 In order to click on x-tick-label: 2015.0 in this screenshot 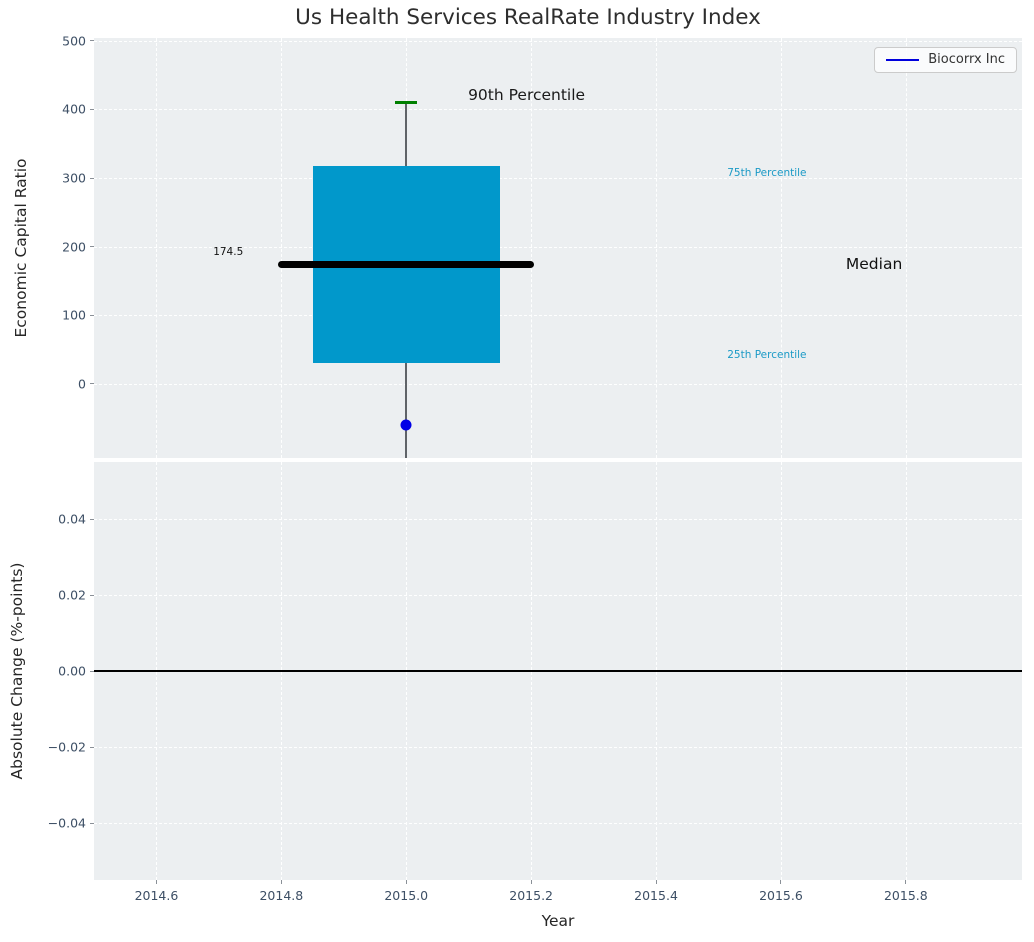, I will do `click(406, 895)`.